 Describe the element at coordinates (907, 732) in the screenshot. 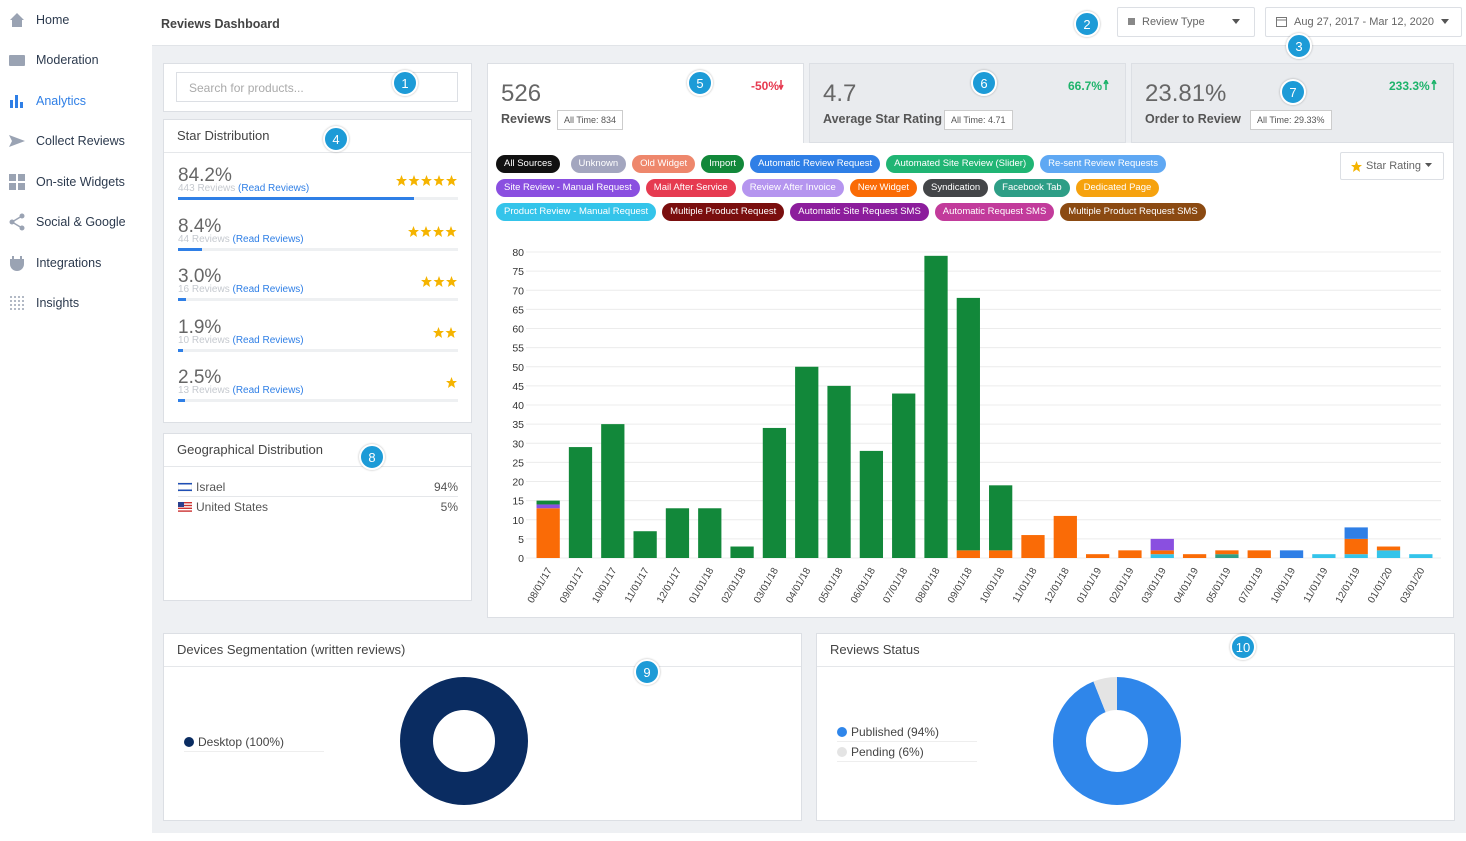

I see `legend-item: Published (94%)` at that location.